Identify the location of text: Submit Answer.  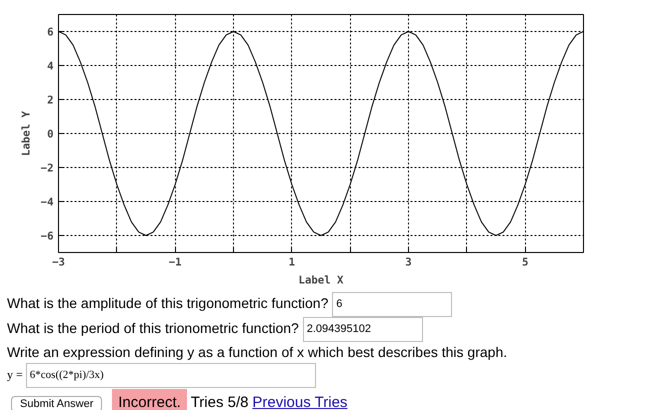
(56, 403).